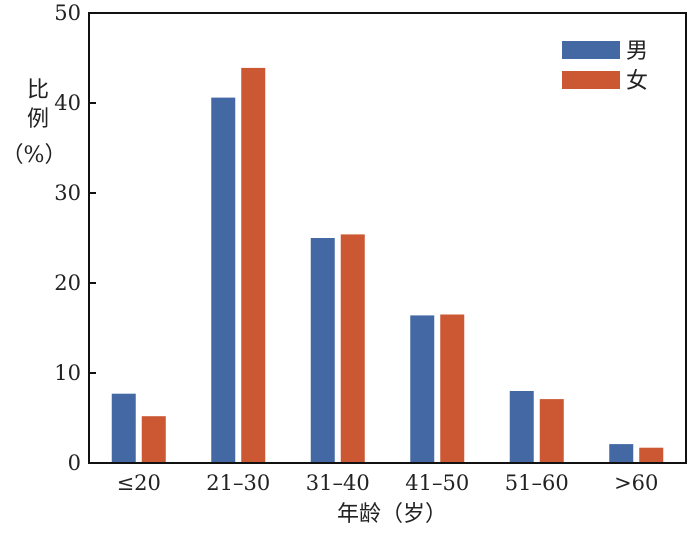 The image size is (700, 537). What do you see at coordinates (67, 103) in the screenshot?
I see `y-tick-label-4: 40` at bounding box center [67, 103].